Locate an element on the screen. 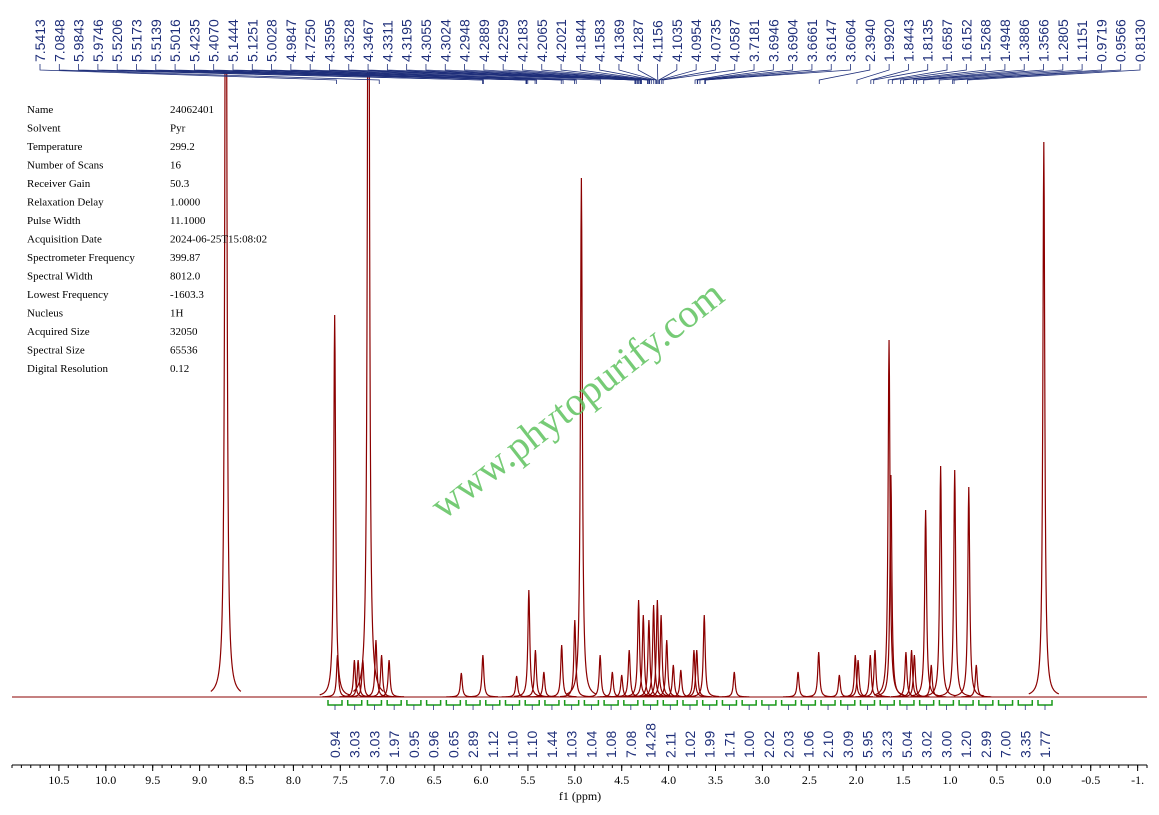 This screenshot has width=1159, height=815. x-tick-label: 3.5 is located at coordinates (715, 780).